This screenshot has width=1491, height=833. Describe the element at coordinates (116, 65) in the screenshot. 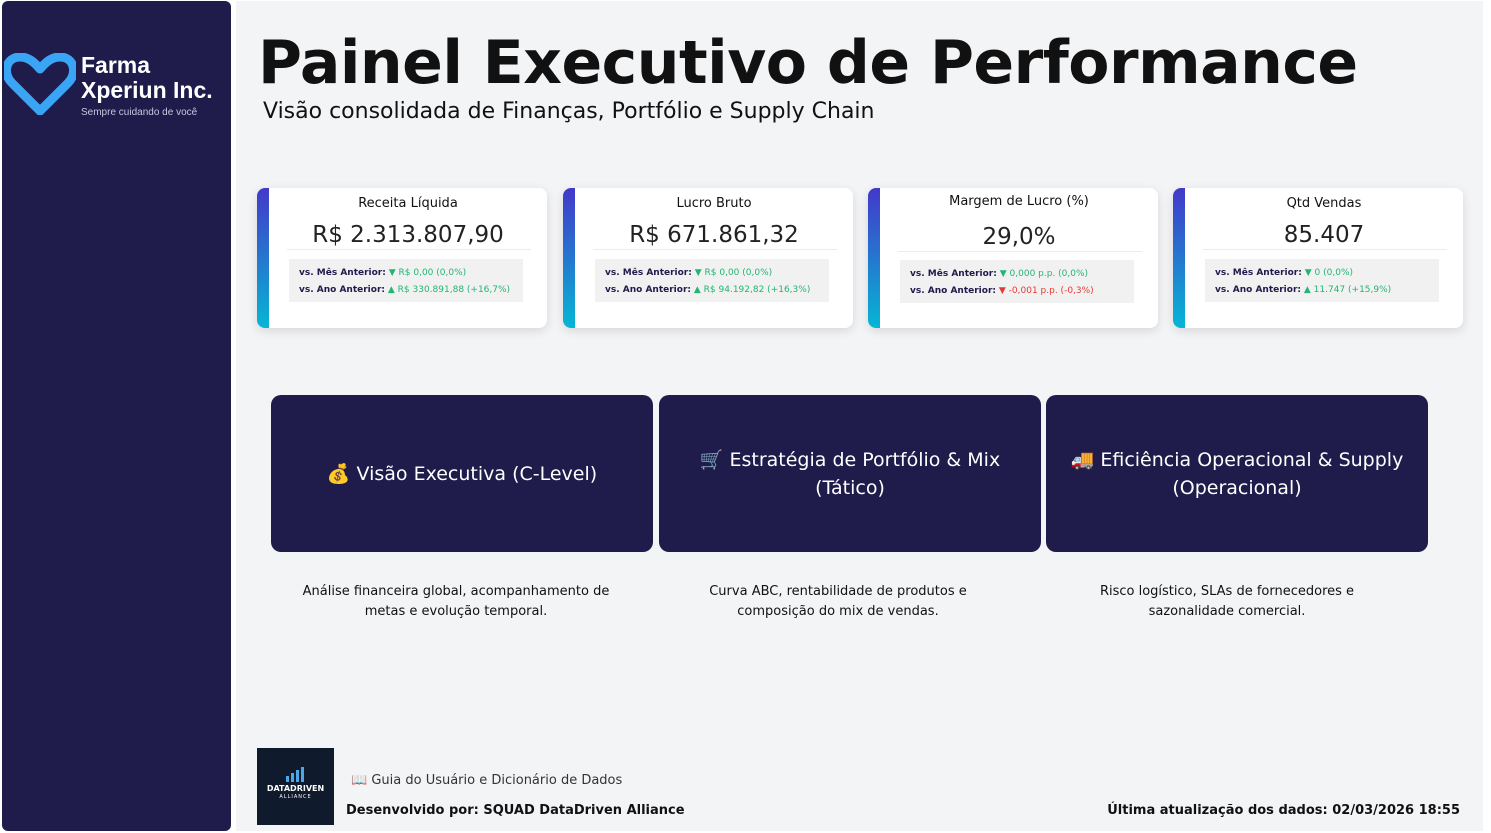

I see `brand-name-line1: Farma` at that location.